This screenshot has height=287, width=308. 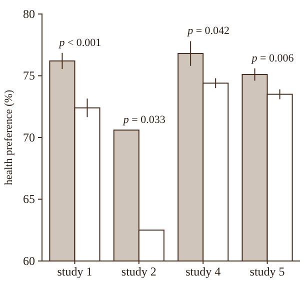 I want to click on y-tick-label: 70, so click(x=29, y=137).